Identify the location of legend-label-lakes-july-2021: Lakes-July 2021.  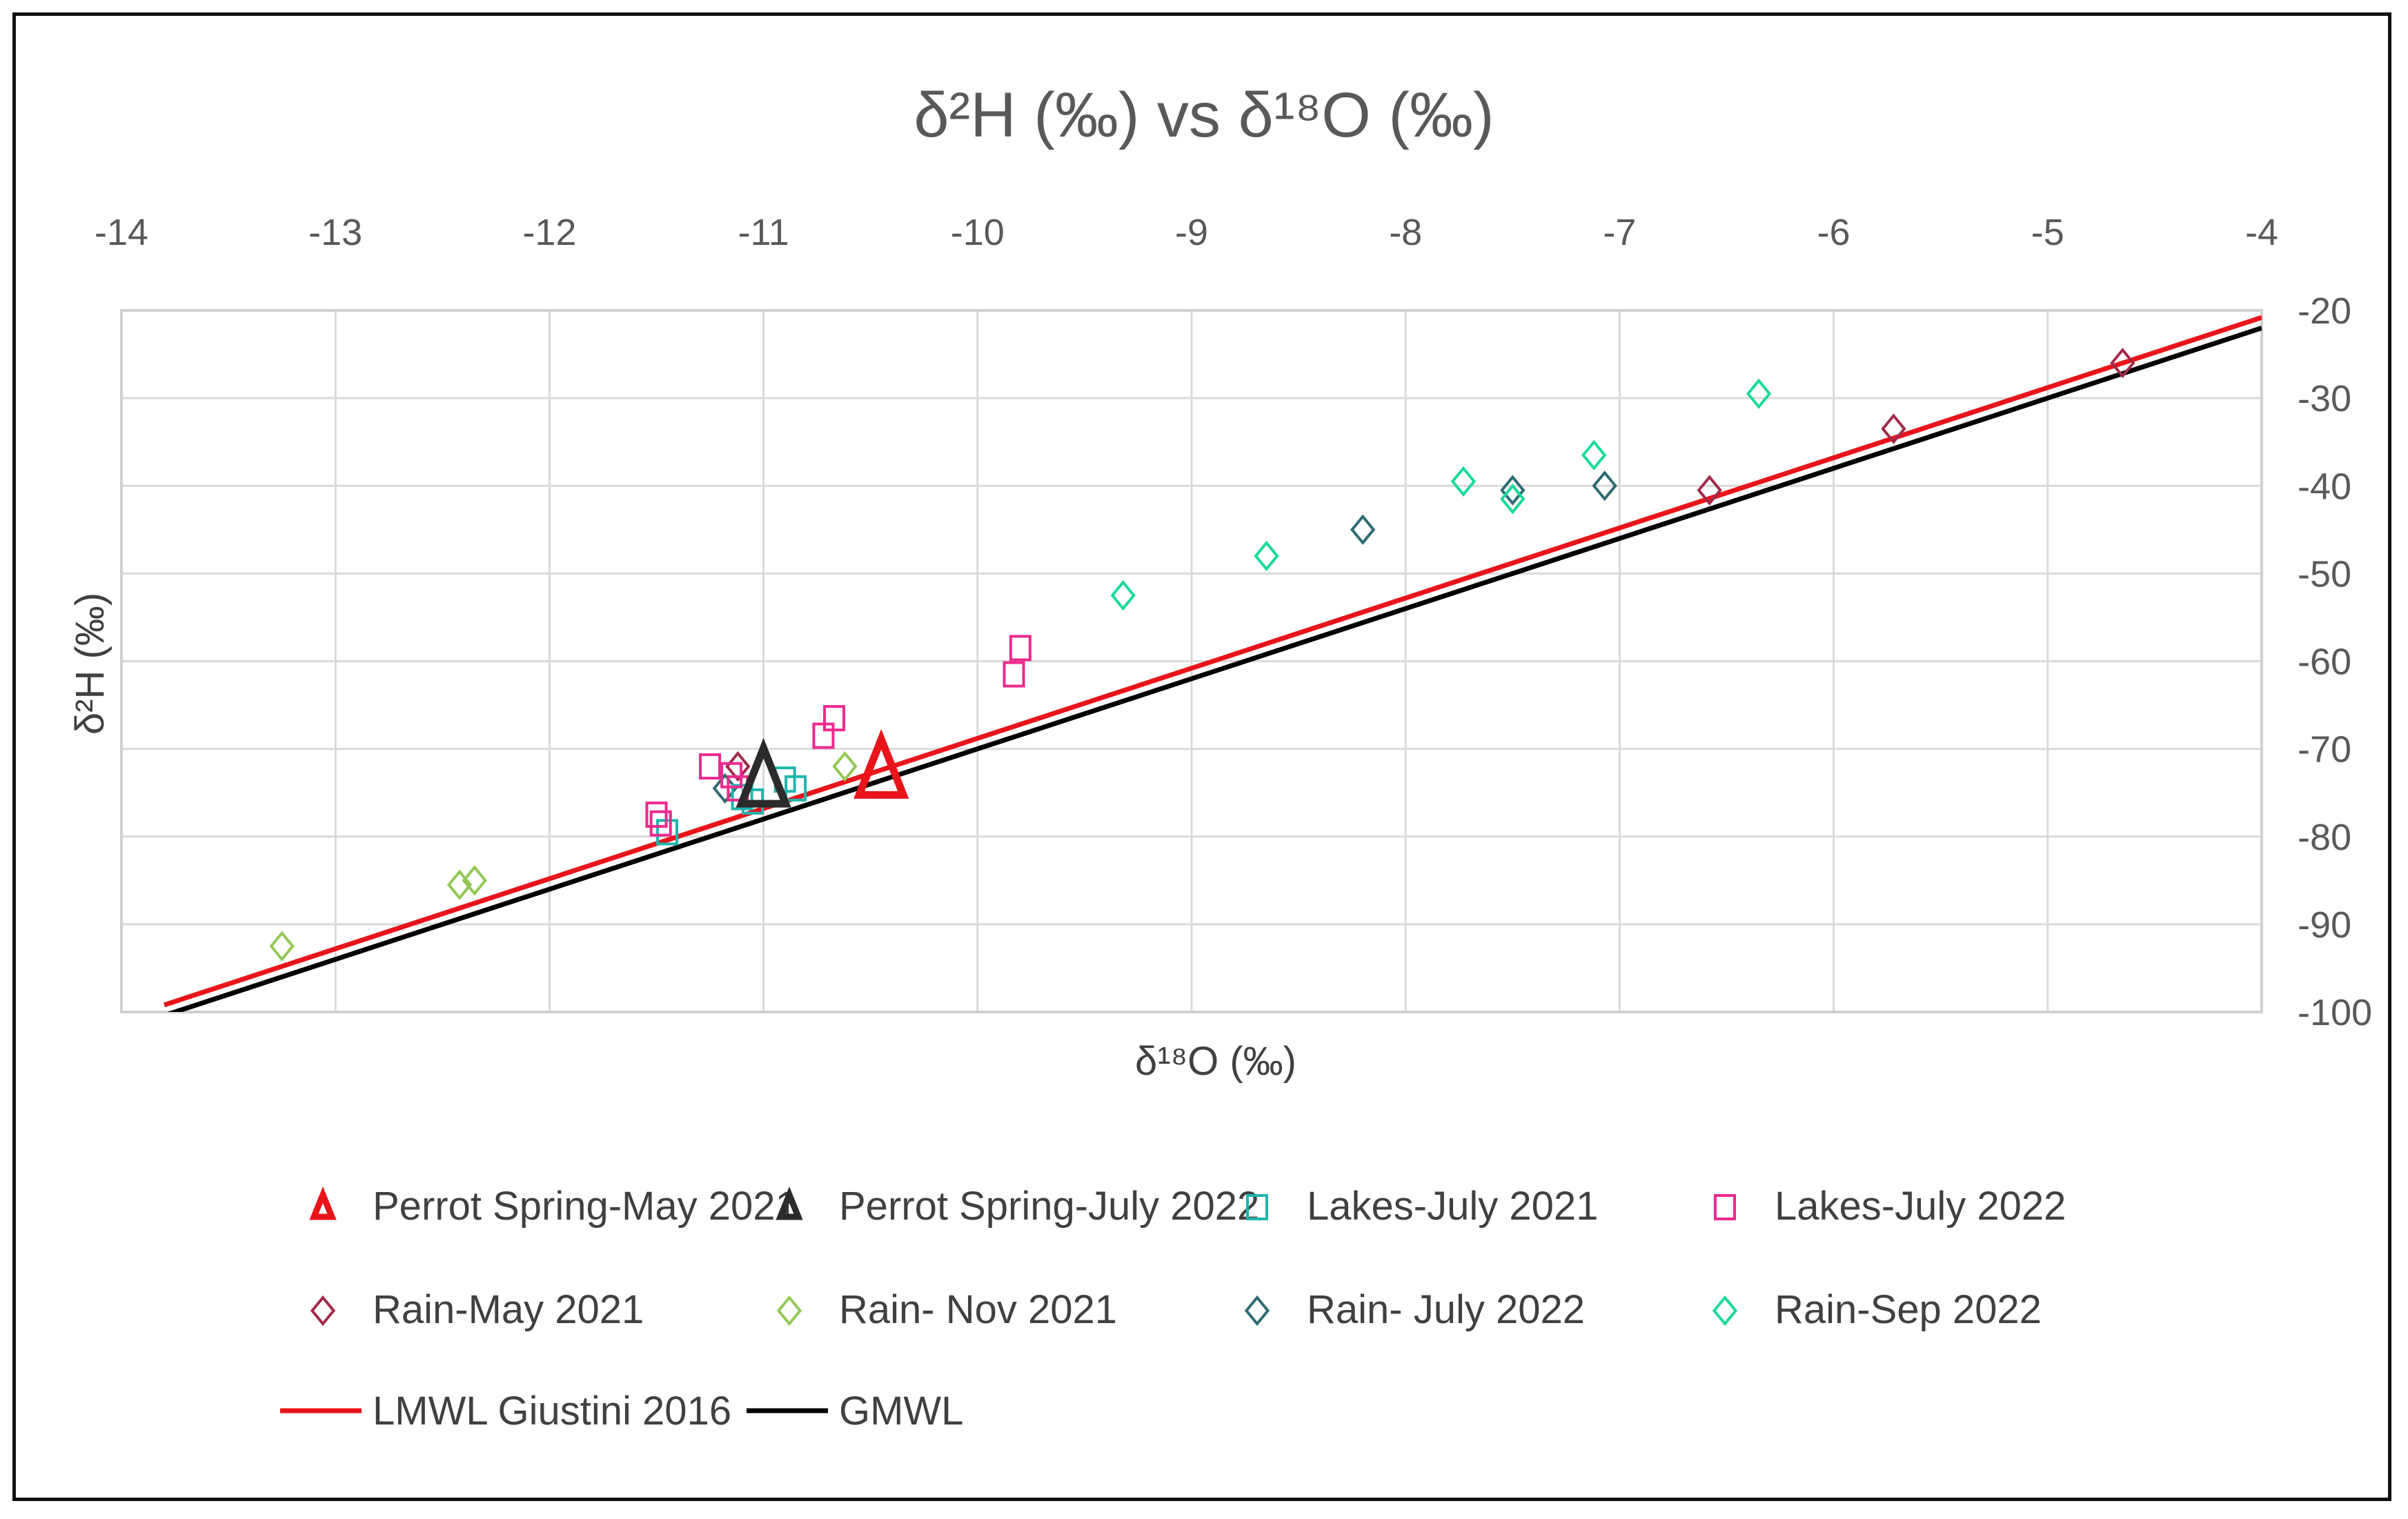
(1452, 1206).